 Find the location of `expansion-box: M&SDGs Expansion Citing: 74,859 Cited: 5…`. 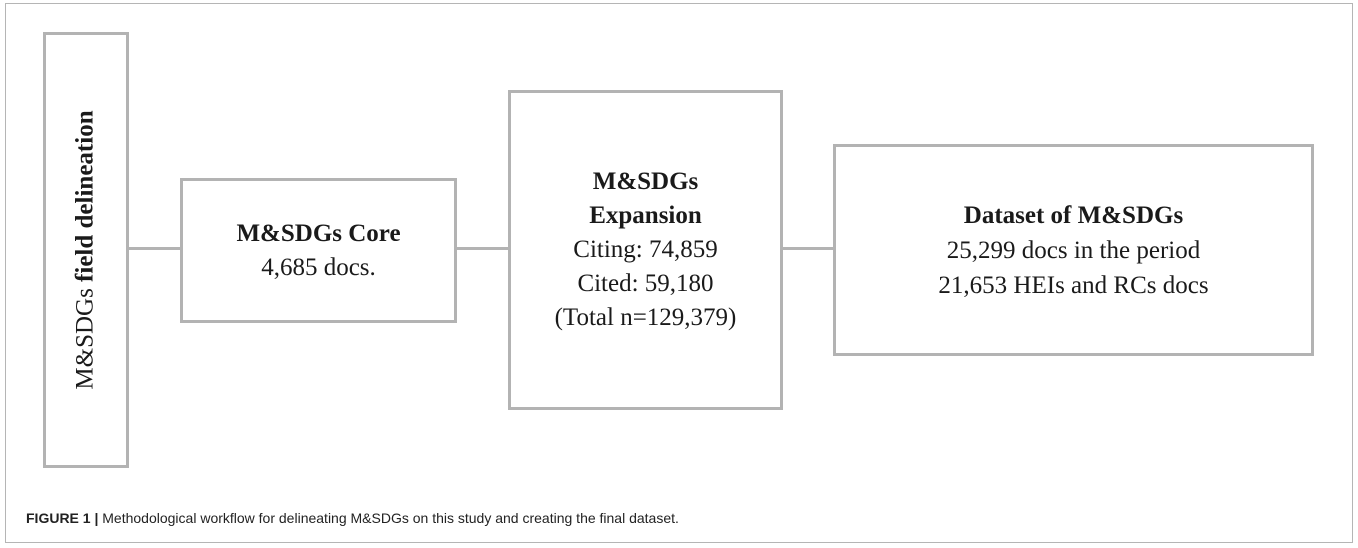

expansion-box: M&SDGs Expansion Citing: 74,859 Cited: 5… is located at coordinates (645, 250).